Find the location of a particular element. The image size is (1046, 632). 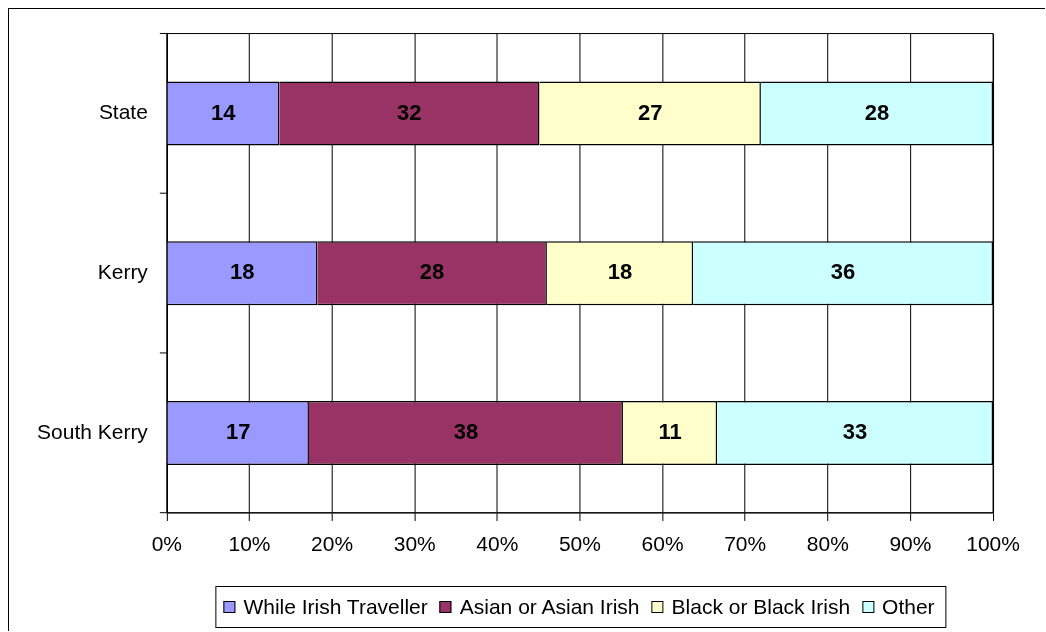

x-tick-label: 10% is located at coordinates (249, 544).